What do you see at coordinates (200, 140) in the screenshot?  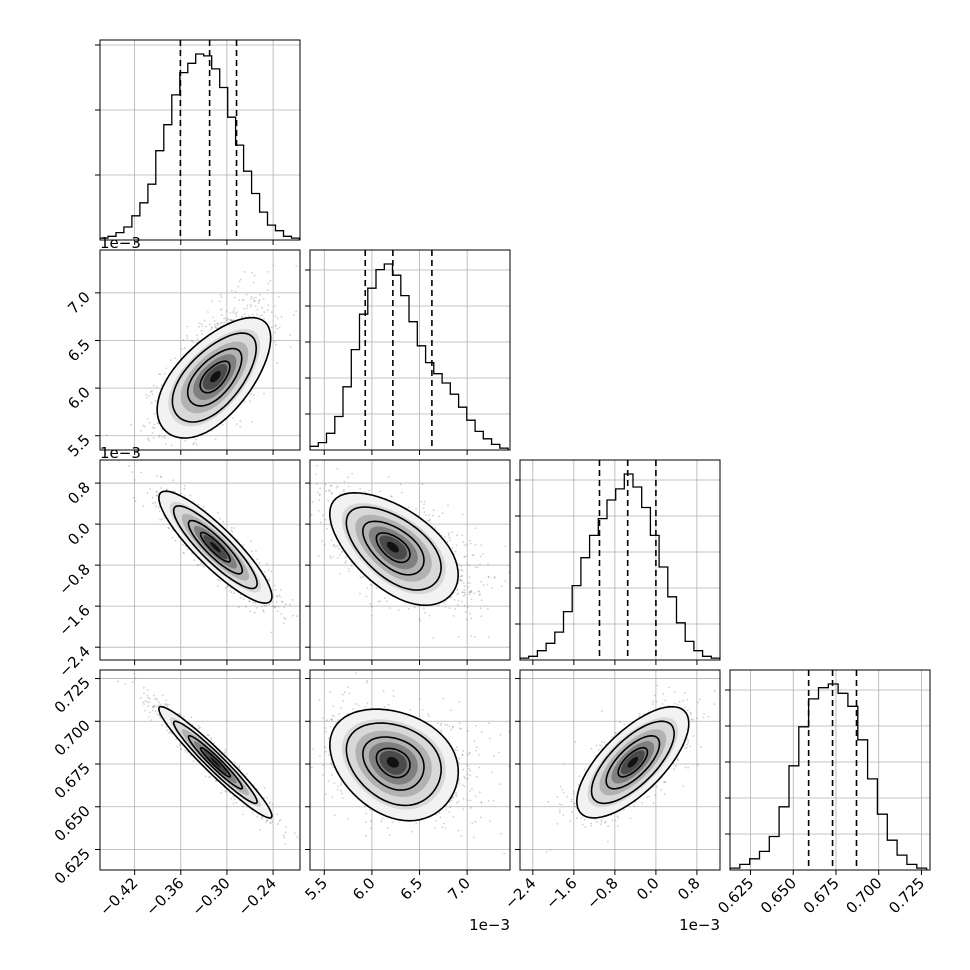 I see `panel-frame` at bounding box center [200, 140].